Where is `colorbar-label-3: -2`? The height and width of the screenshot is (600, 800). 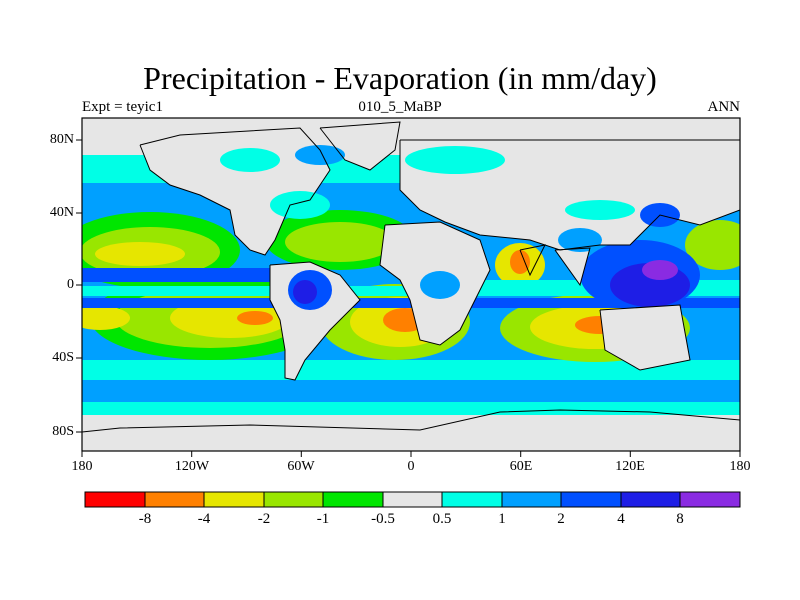 colorbar-label-3: -2 is located at coordinates (264, 519).